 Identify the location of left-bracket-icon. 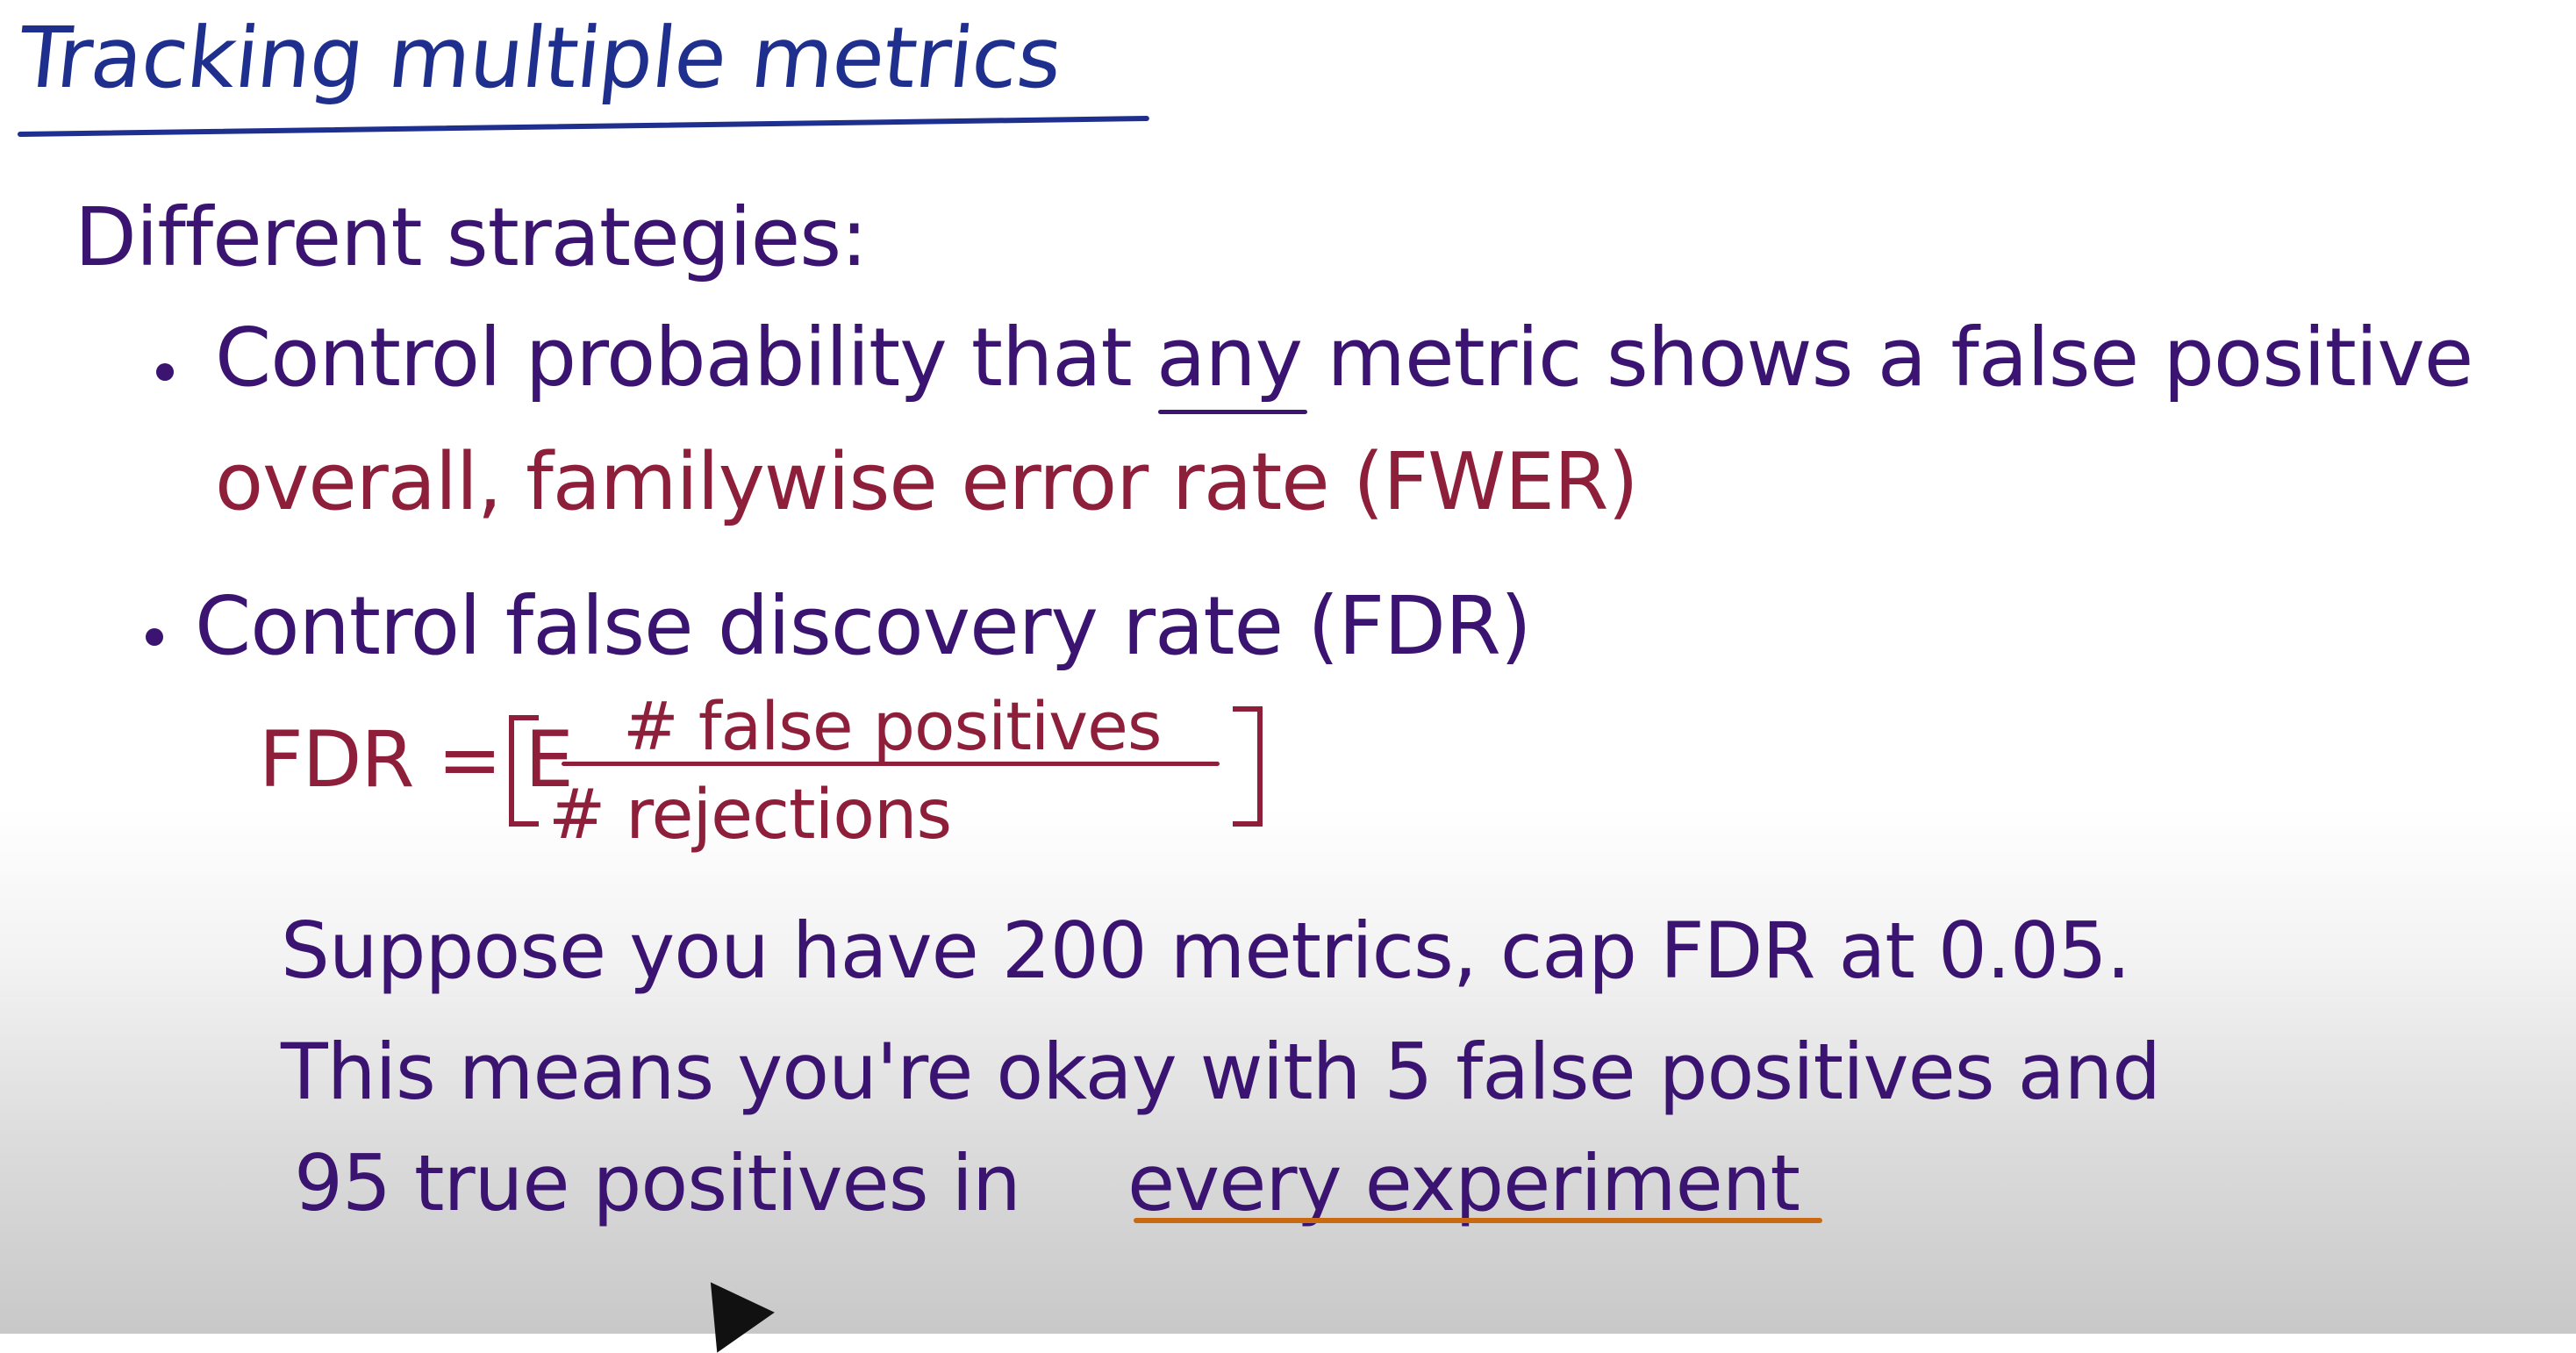
(524, 771).